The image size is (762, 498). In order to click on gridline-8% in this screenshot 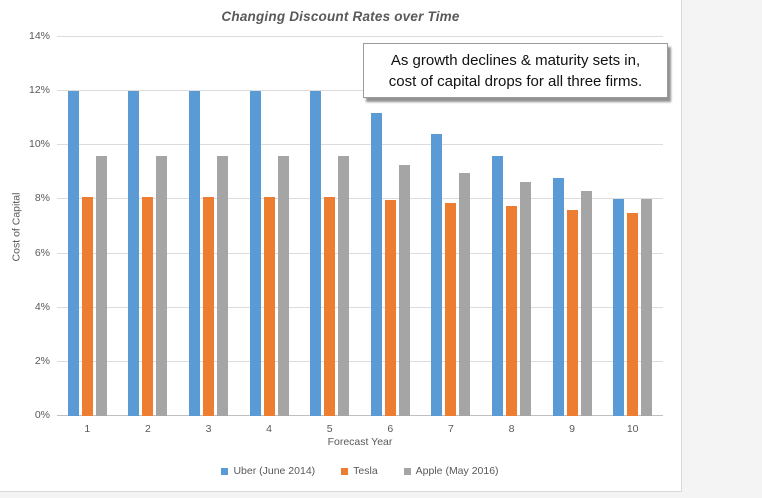, I will do `click(360, 199)`.